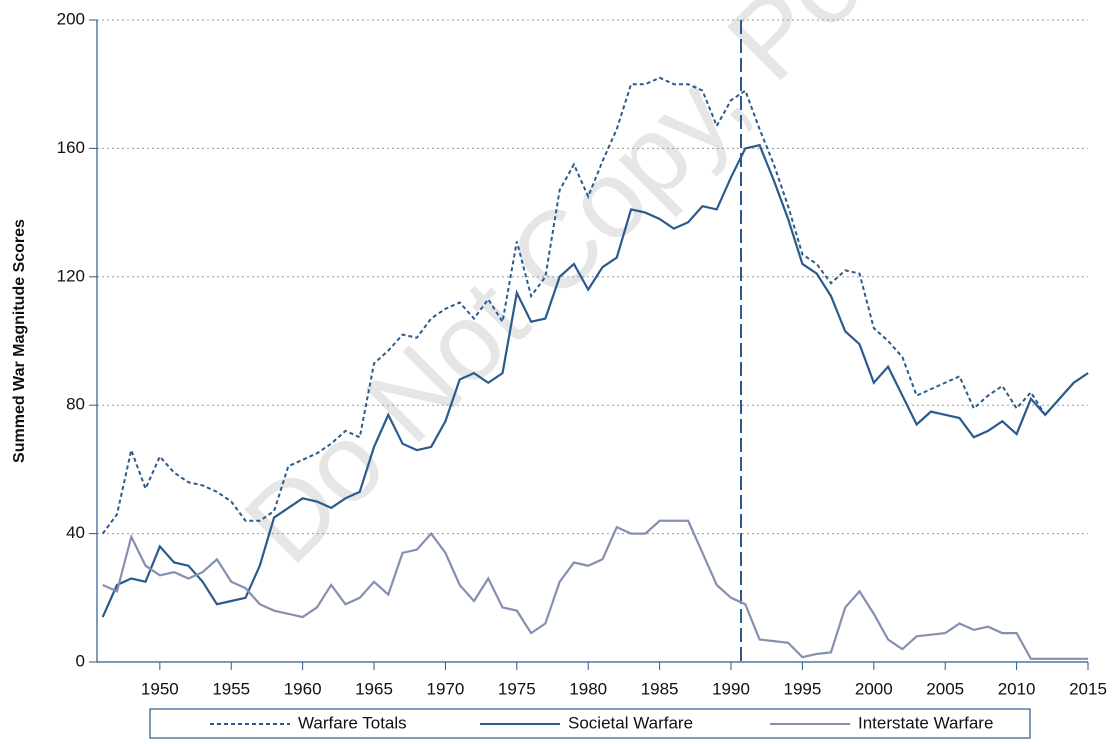 The width and height of the screenshot is (1114, 744). Describe the element at coordinates (517, 688) in the screenshot. I see `x-tick-label: 1975` at that location.